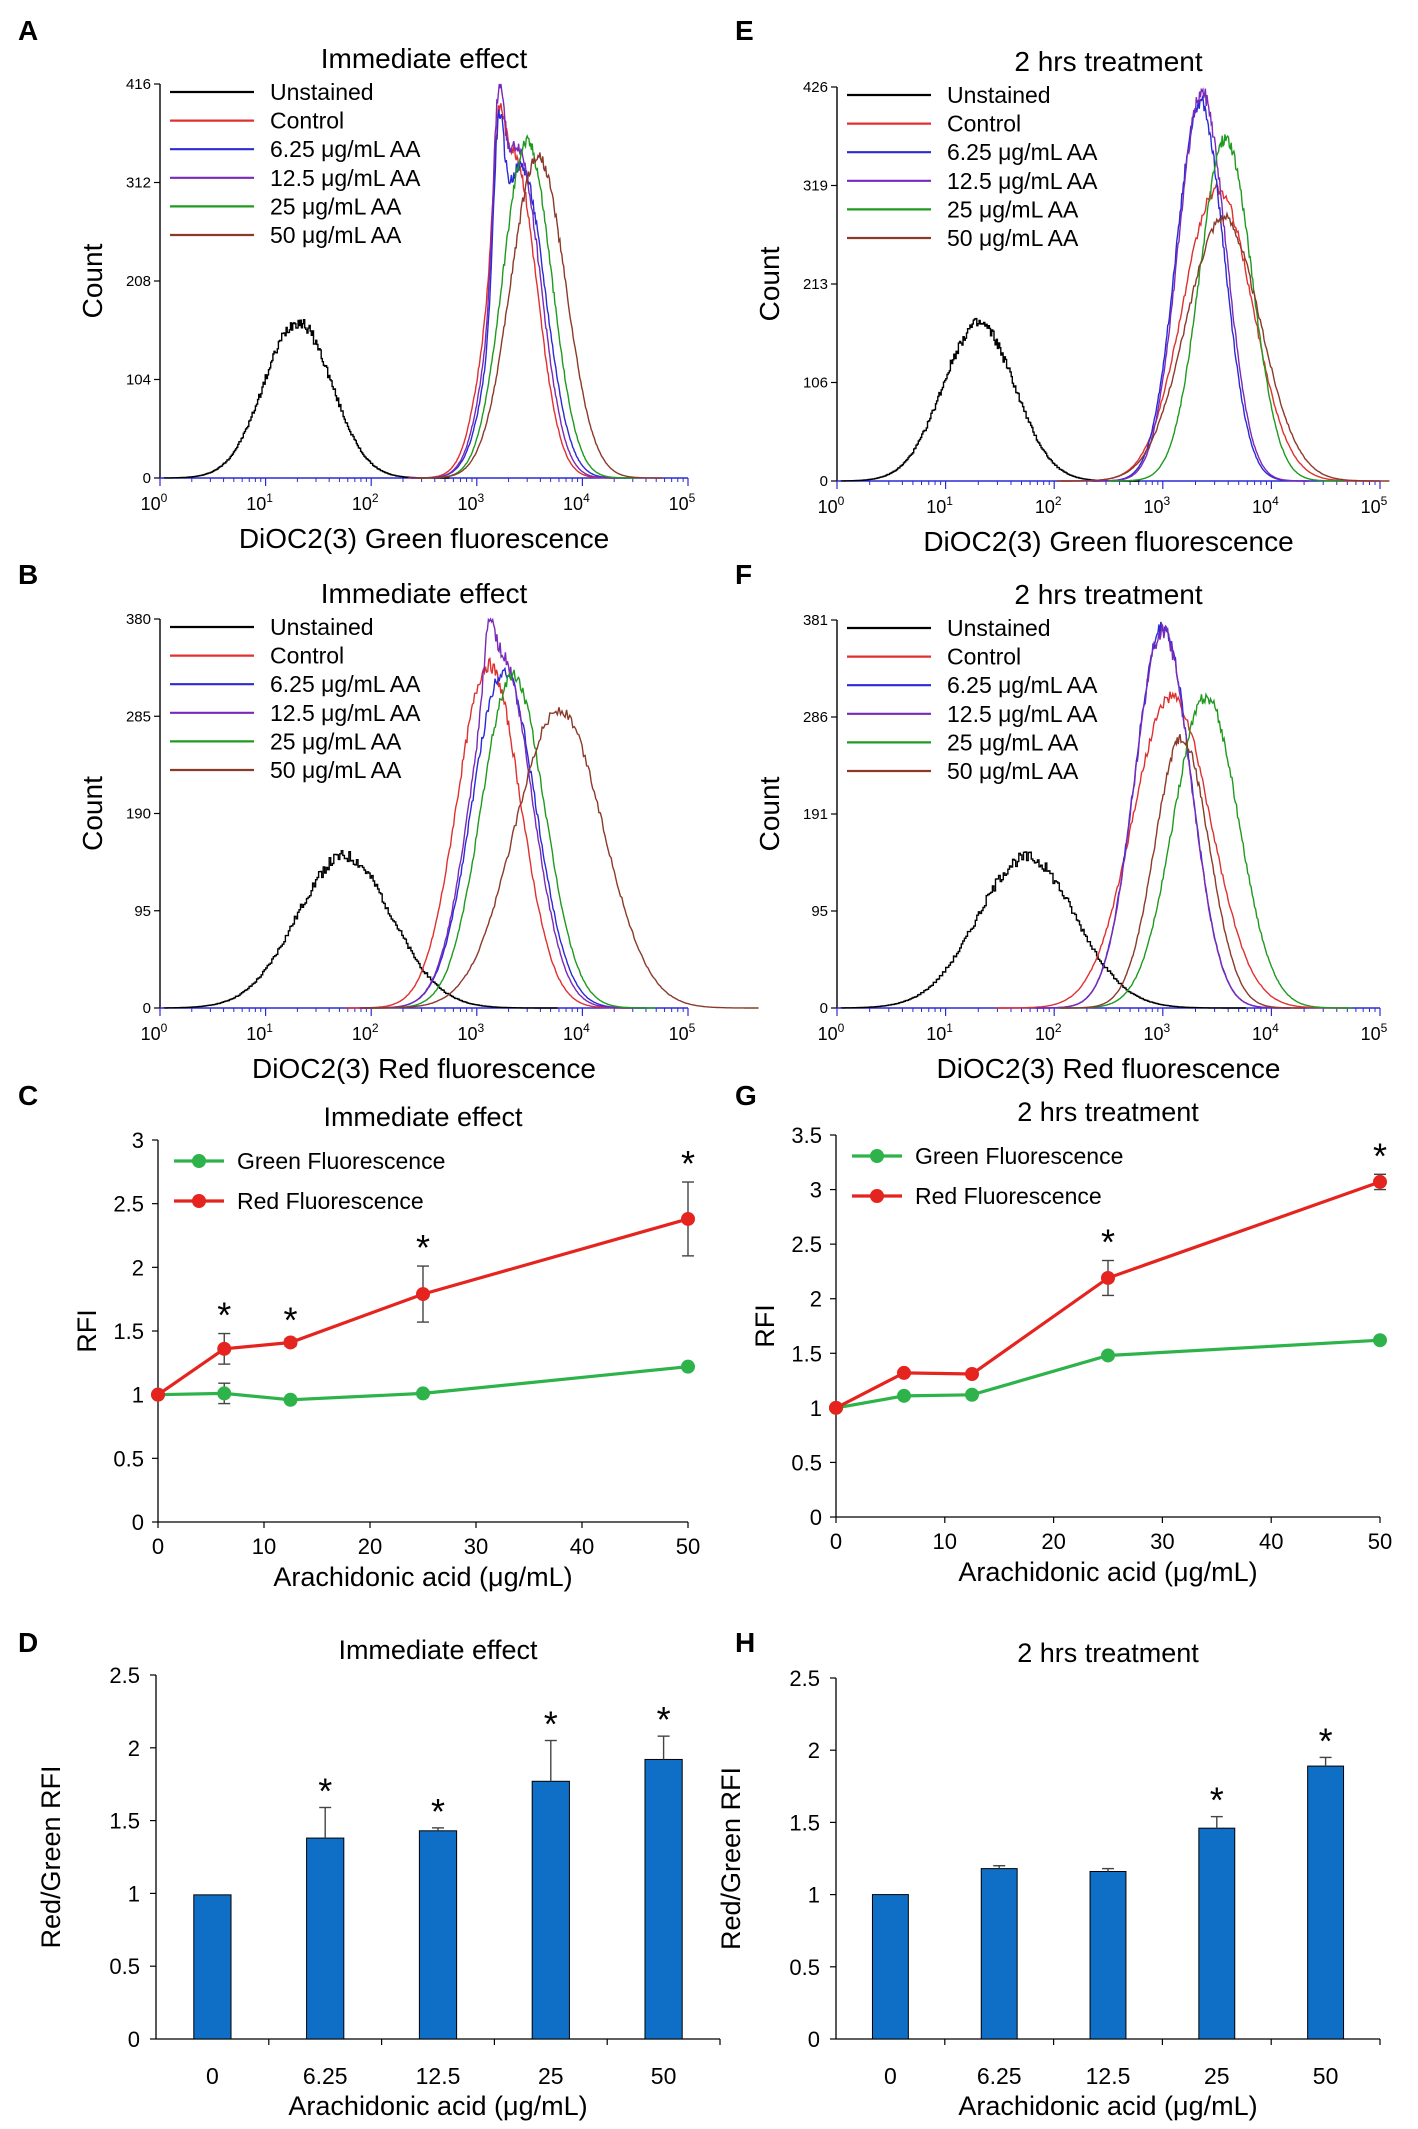 The height and width of the screenshot is (2129, 1418). Describe the element at coordinates (51, 1856) in the screenshot. I see `y-axis-label: Red/Green RFI` at that location.